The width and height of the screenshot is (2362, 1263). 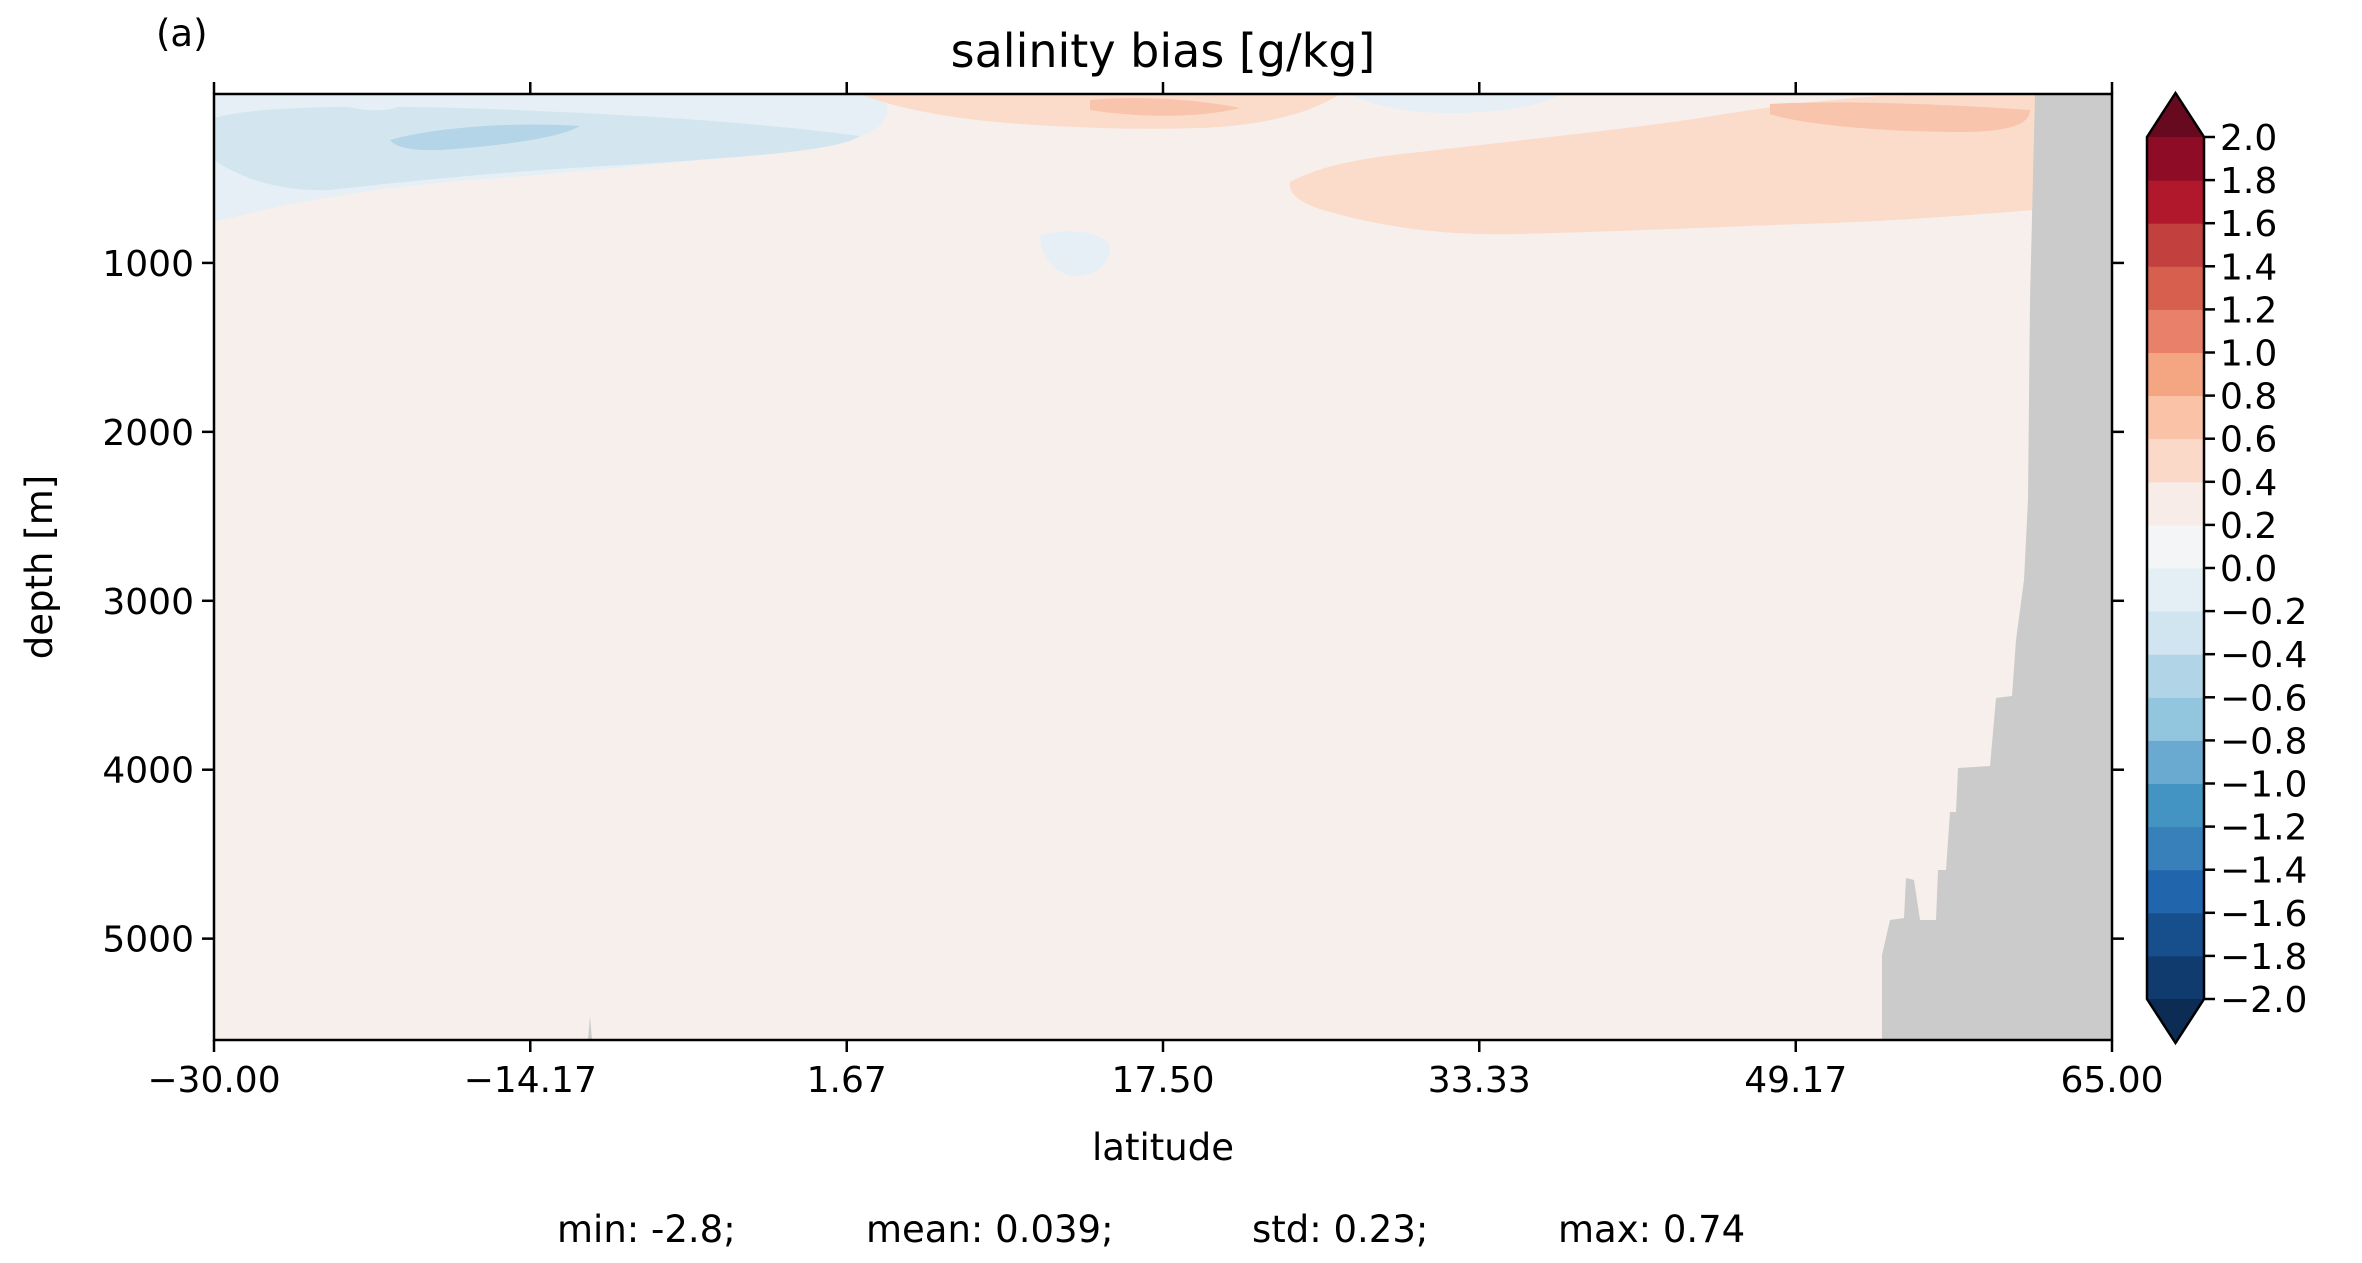 I want to click on x-tick-label: 33.33, so click(x=1479, y=1080).